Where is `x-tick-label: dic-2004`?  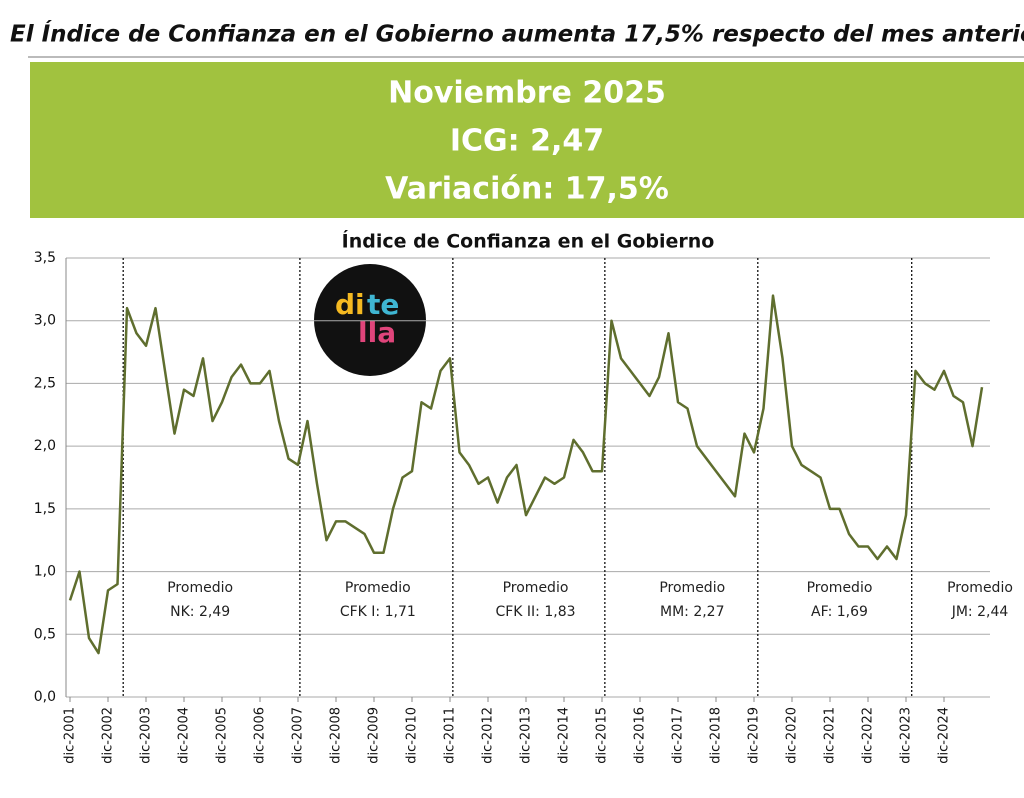
x-tick-label: dic-2004 is located at coordinates (184, 735).